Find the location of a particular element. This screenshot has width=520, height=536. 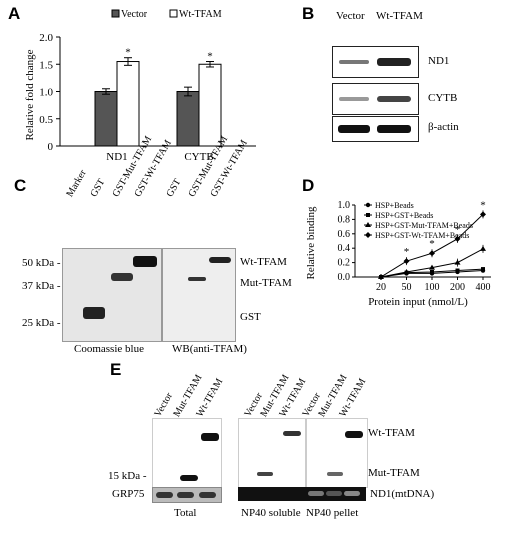

lane-label-wt-tfam: Wt-TFAM is located at coordinates (399, 16).